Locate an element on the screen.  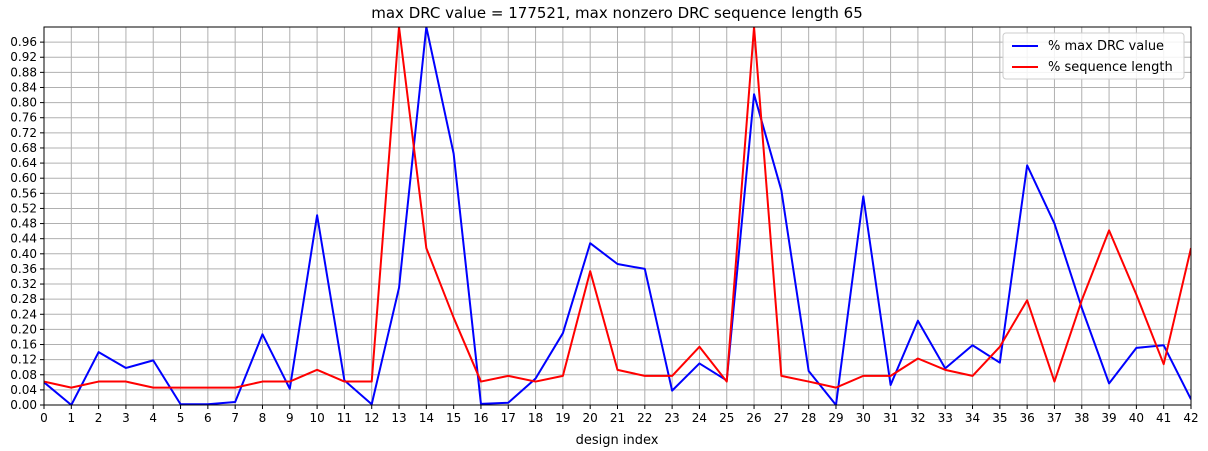
x-tick-label: 11 is located at coordinates (344, 418).